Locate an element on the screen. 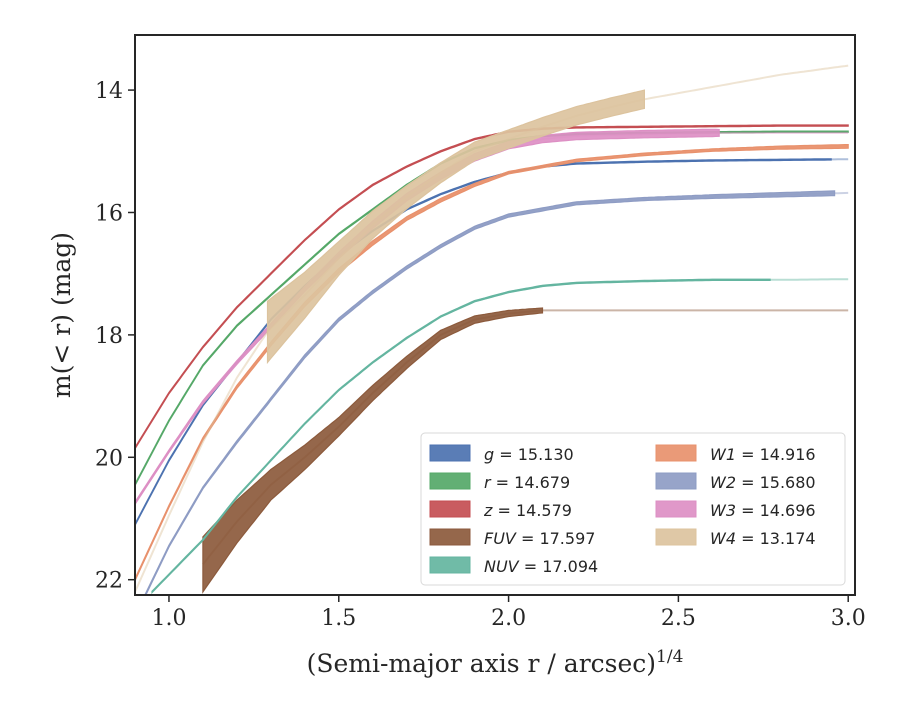 The width and height of the screenshot is (900, 705). legend-item-W1: W1 = 14.916 is located at coordinates (735, 454).